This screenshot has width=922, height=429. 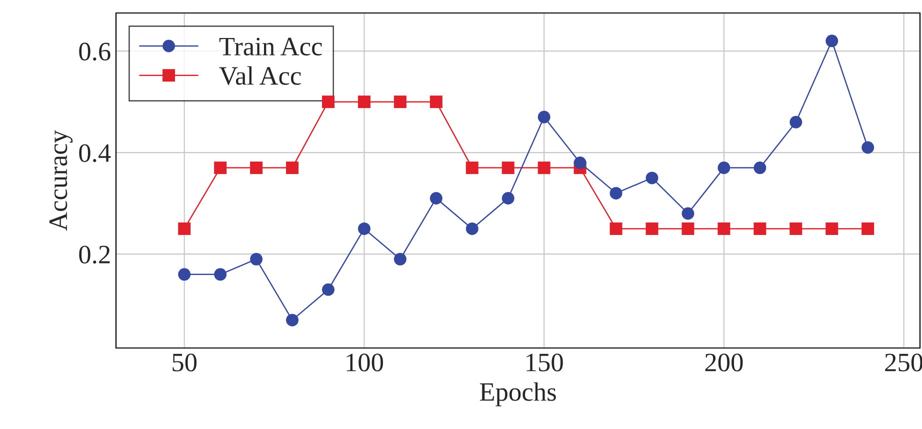 What do you see at coordinates (94, 255) in the screenshot?
I see `y-tick-label: 0.2` at bounding box center [94, 255].